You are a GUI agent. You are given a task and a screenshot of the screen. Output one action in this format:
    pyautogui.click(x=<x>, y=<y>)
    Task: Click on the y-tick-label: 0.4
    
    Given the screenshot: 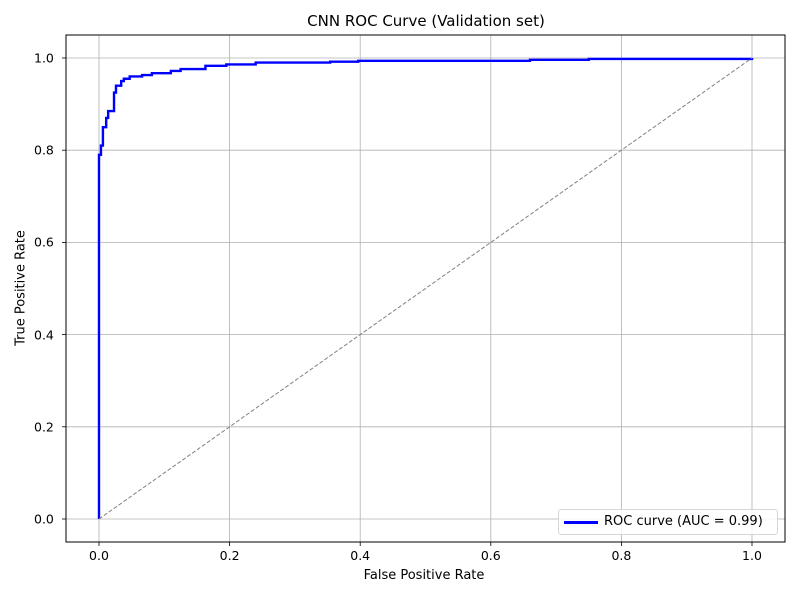 What is the action you would take?
    pyautogui.click(x=44, y=335)
    